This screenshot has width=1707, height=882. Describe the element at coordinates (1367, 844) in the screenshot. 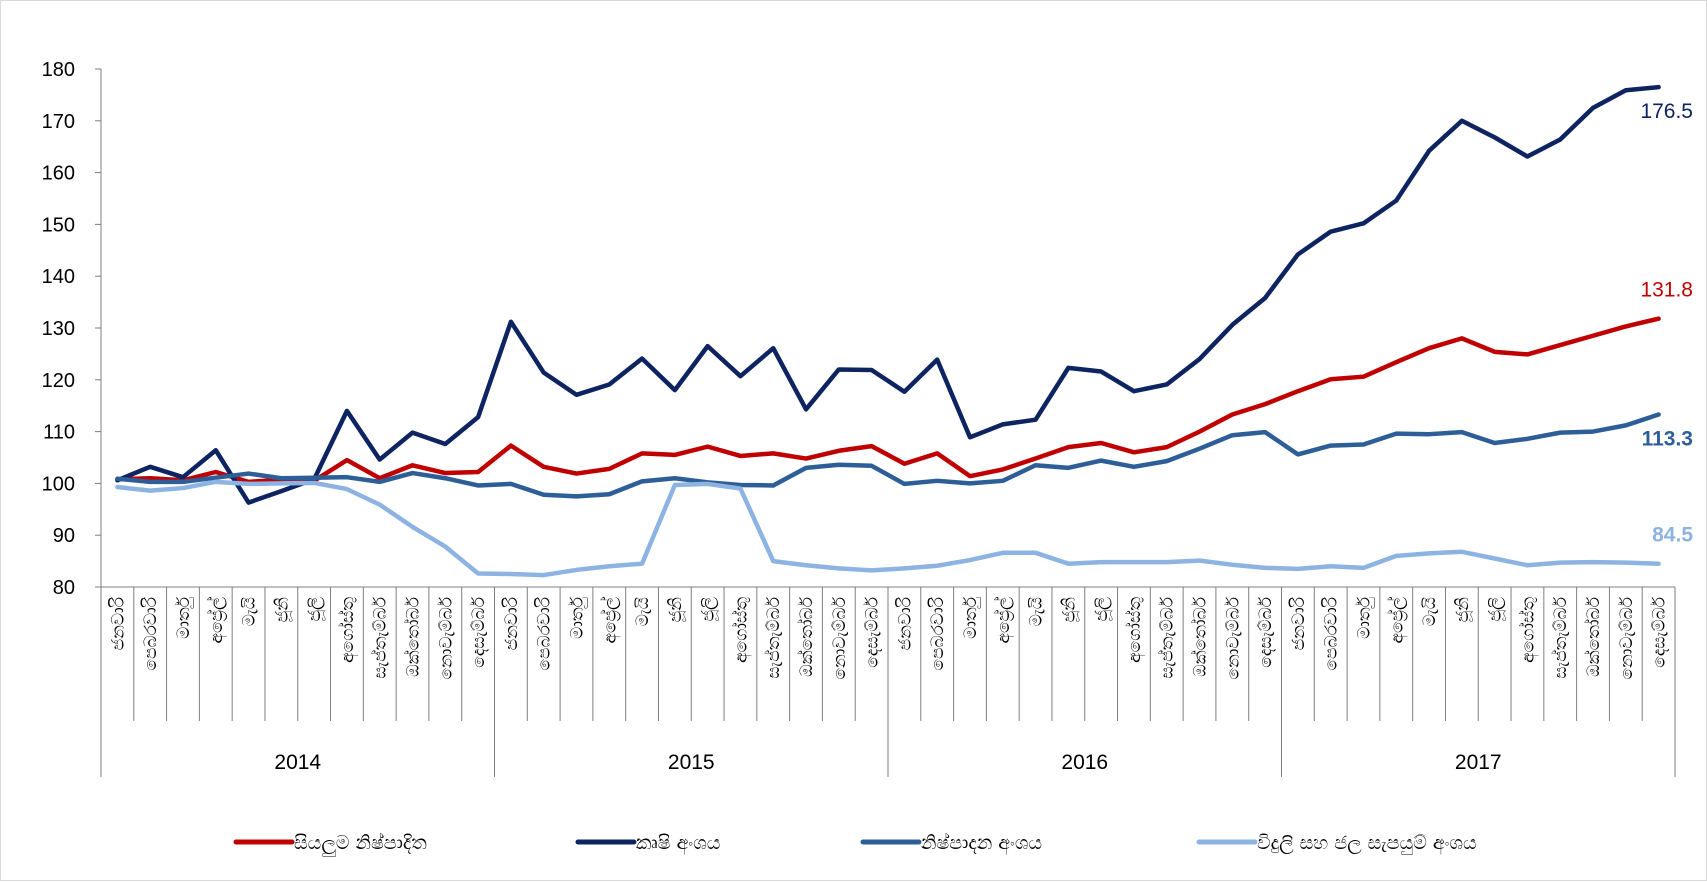

I see `legend-label: විදුලි සහ ජල සැපයුම් අංශය` at that location.